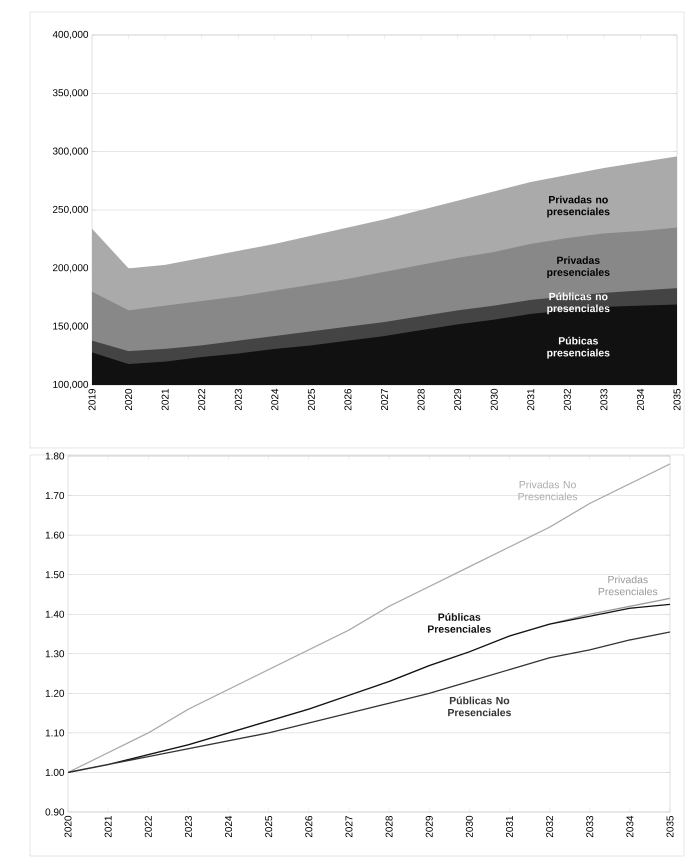  I want to click on y-tick-label: 1.50, so click(55, 574).